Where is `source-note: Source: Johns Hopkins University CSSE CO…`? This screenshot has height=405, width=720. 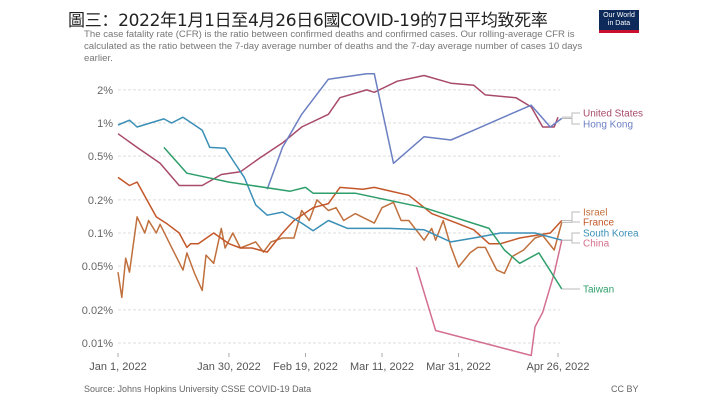
source-note: Source: Johns Hopkins University CSSE CO… is located at coordinates (198, 389).